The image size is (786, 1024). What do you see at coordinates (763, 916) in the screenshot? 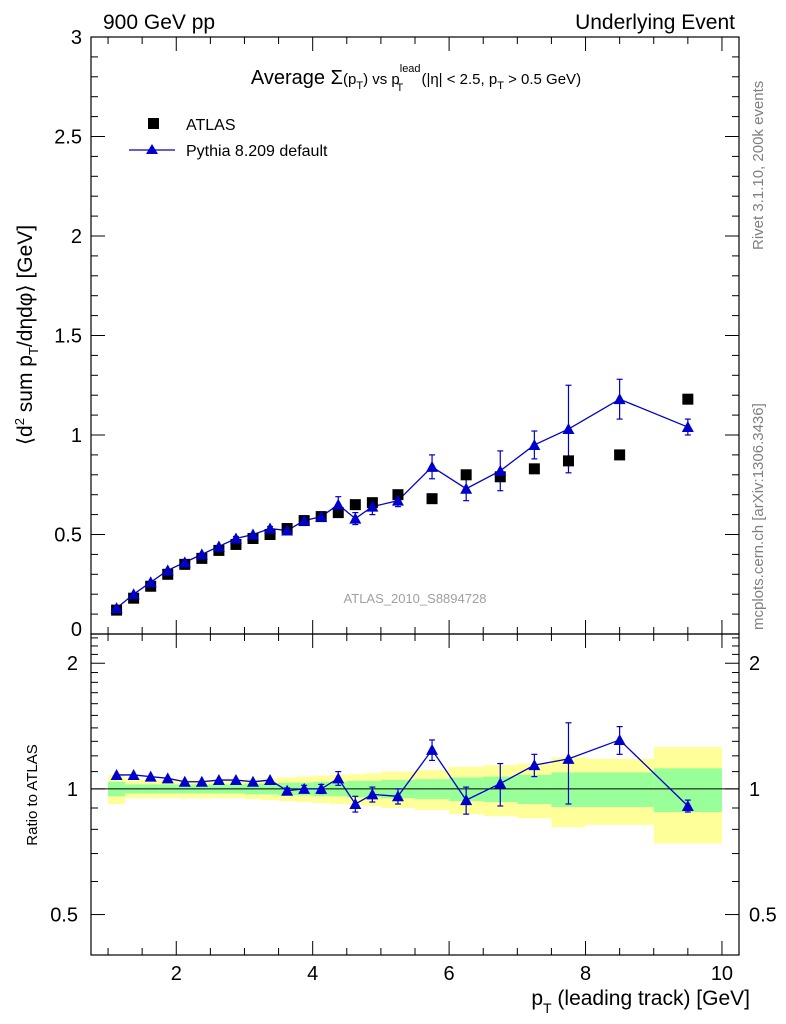
I see `ratio-y-tick-label-right: 0.5` at bounding box center [763, 916].